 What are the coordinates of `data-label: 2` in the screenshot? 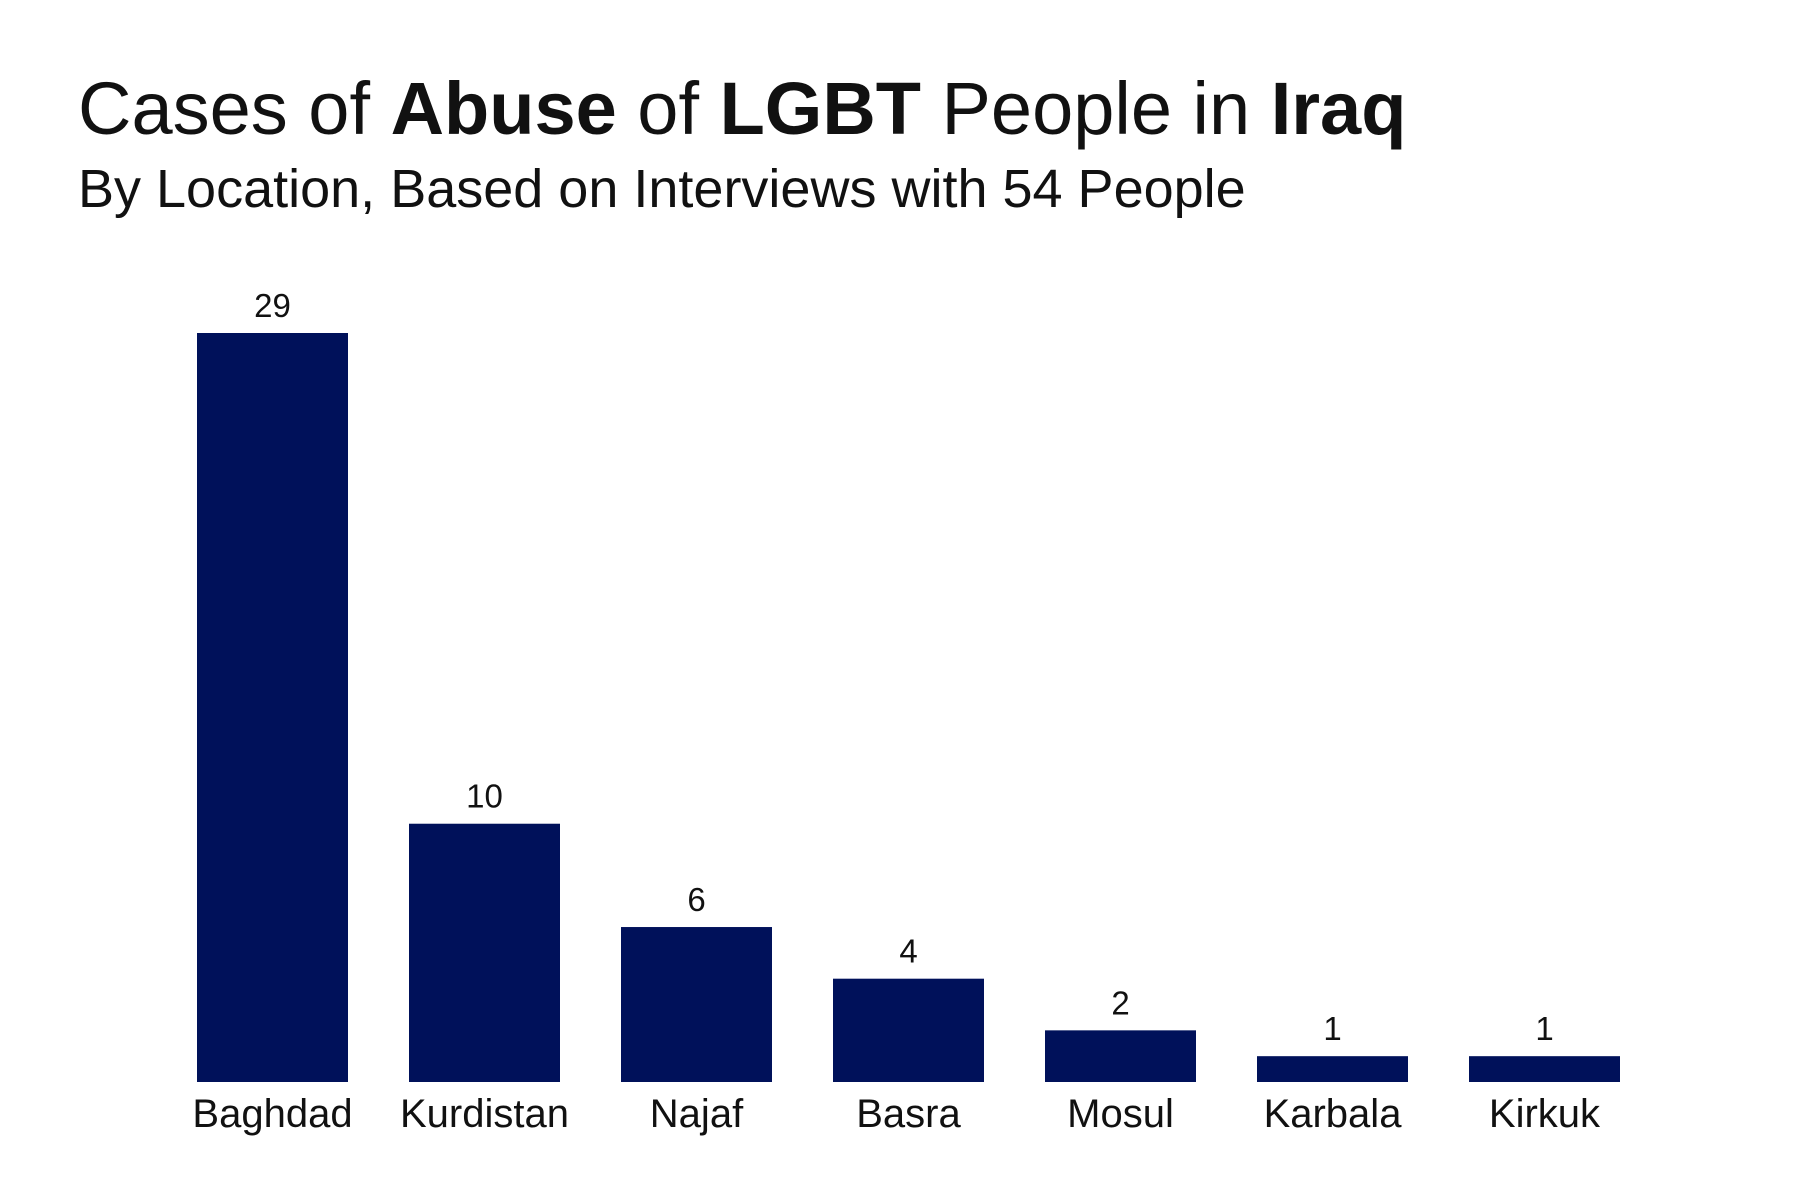 It's located at (1120, 1002).